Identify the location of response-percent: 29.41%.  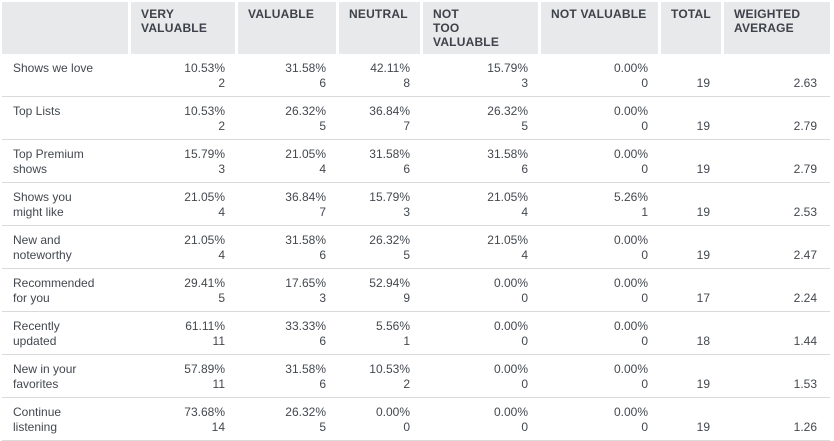
(204, 283).